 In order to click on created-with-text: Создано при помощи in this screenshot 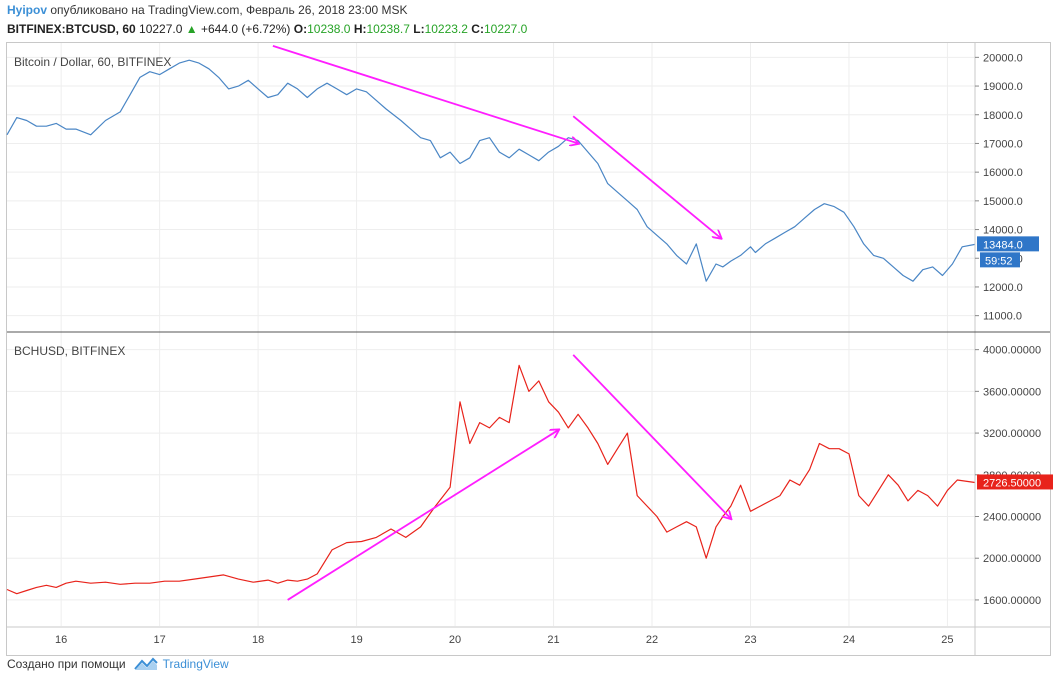, I will do `click(66, 664)`.